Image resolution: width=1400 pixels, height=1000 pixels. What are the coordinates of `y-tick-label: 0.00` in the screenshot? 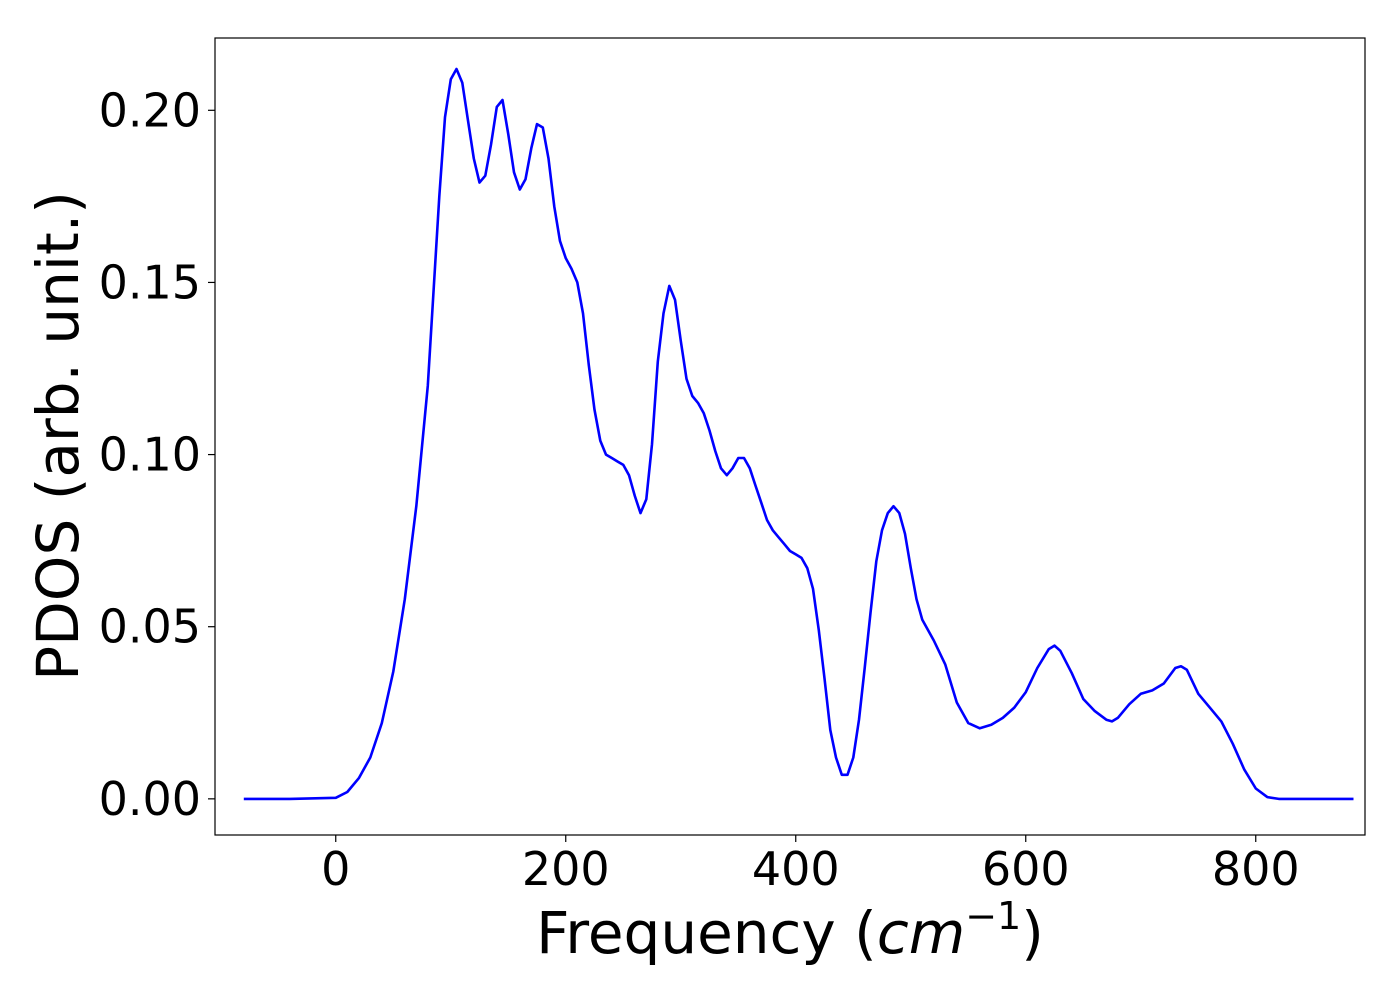 It's located at (150, 799).